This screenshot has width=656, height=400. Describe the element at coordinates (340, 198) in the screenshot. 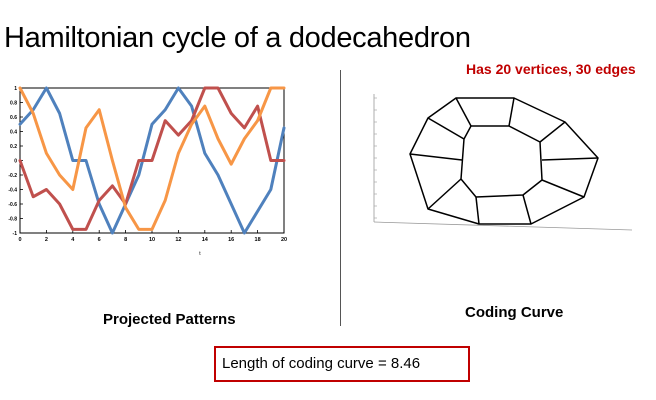

I see `divider` at that location.